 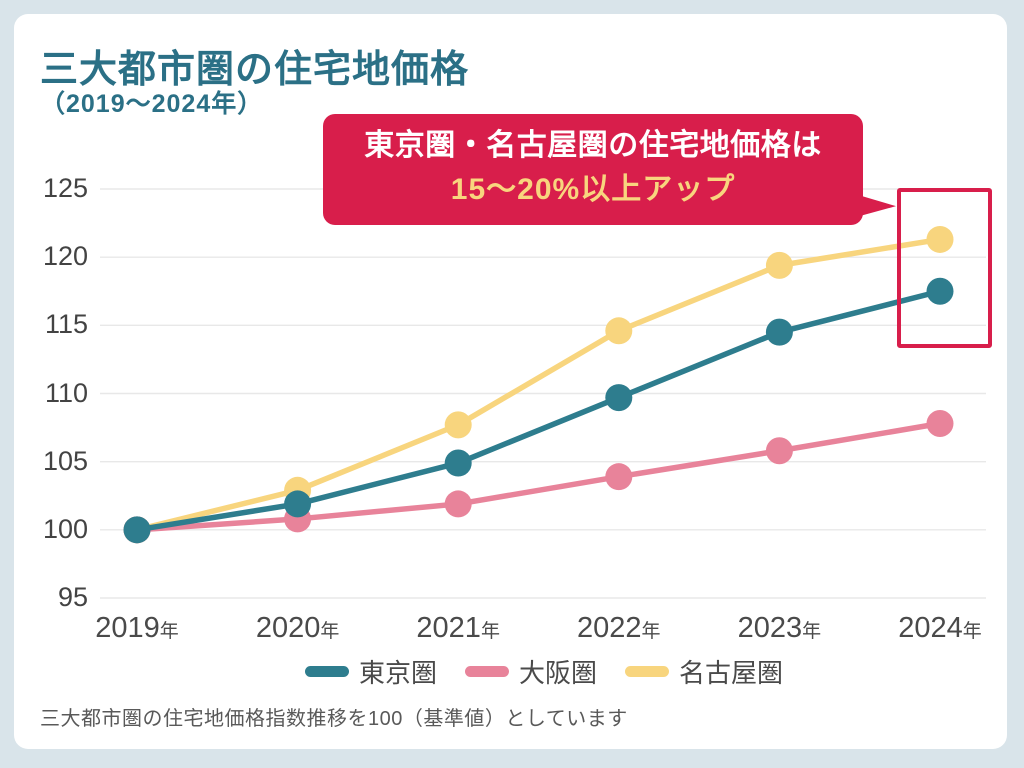 What do you see at coordinates (731, 673) in the screenshot?
I see `legend-label: 名古屋圏` at bounding box center [731, 673].